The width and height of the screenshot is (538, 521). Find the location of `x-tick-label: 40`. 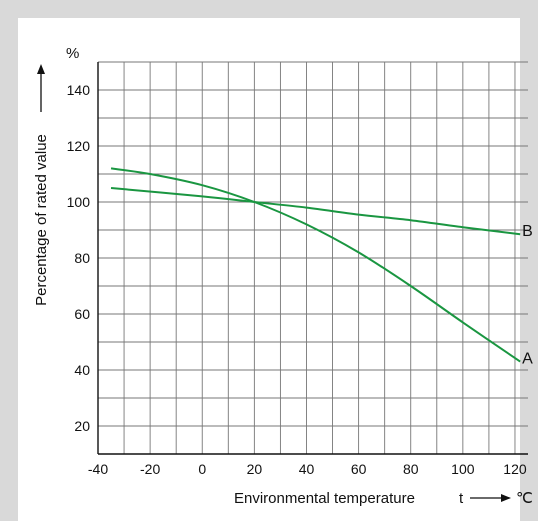

x-tick-label: 40 is located at coordinates (307, 469).